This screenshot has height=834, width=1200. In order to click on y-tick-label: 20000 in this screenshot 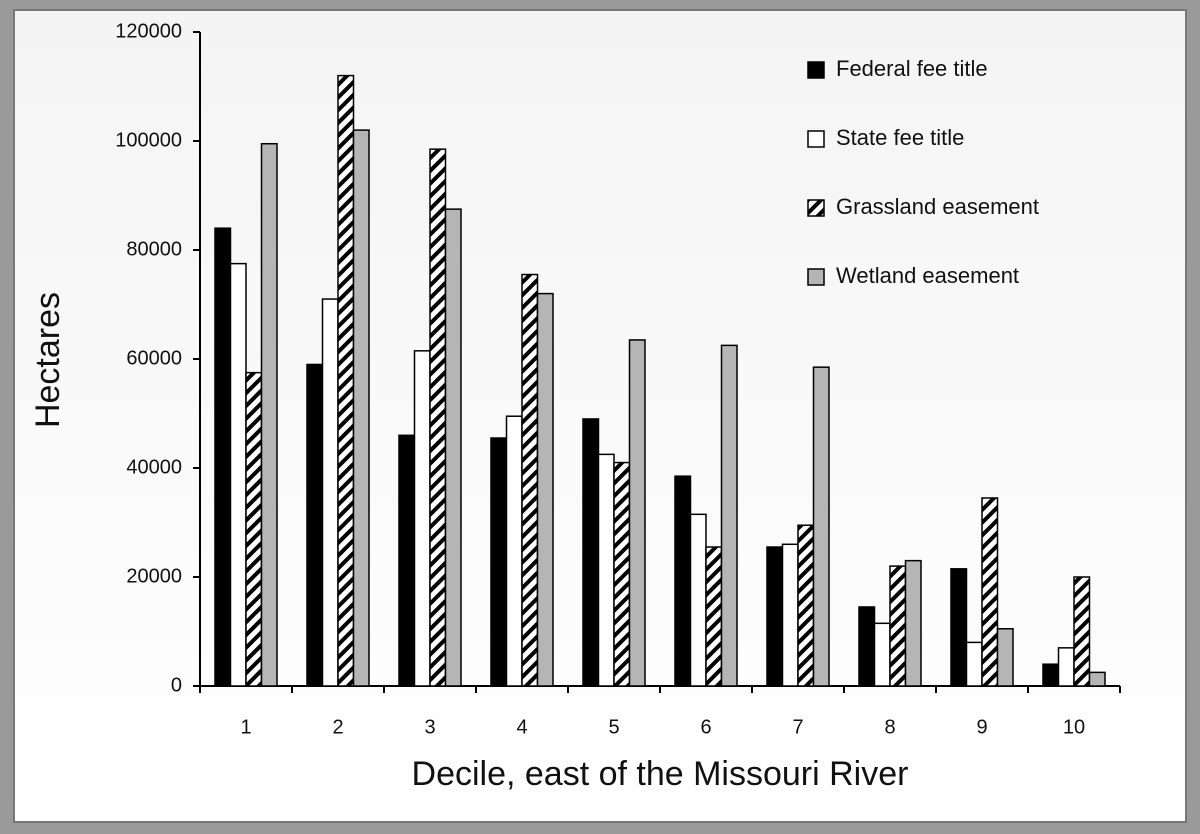, I will do `click(154, 576)`.